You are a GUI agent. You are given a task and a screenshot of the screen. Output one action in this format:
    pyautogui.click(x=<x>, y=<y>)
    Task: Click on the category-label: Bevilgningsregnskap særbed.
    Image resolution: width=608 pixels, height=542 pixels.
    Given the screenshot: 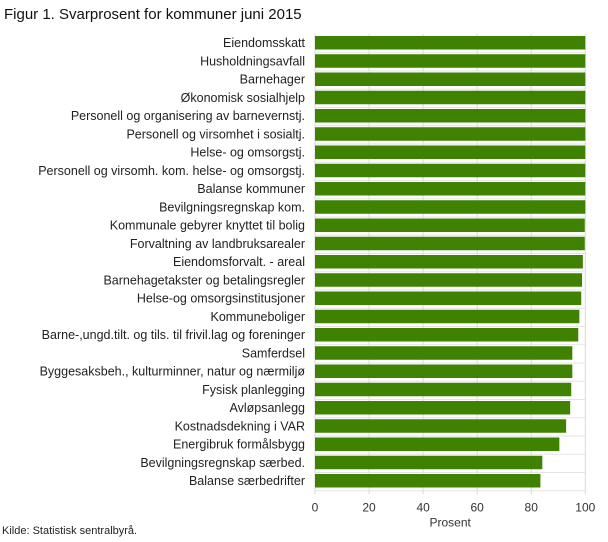 What is the action you would take?
    pyautogui.click(x=222, y=463)
    